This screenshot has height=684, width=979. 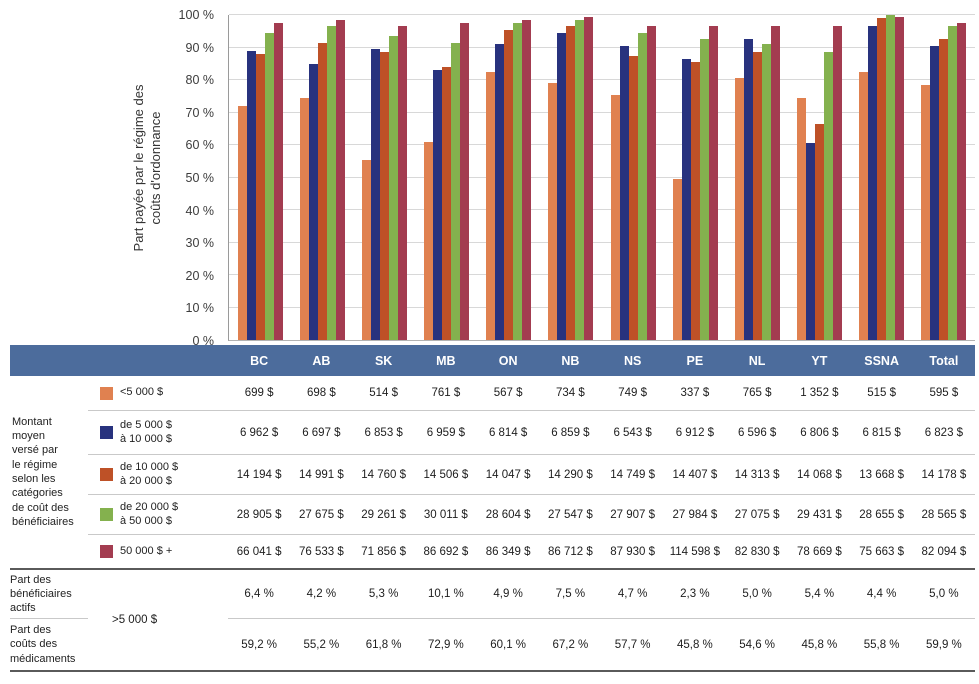 I want to click on value-cell: 27 675 $, so click(x=321, y=514).